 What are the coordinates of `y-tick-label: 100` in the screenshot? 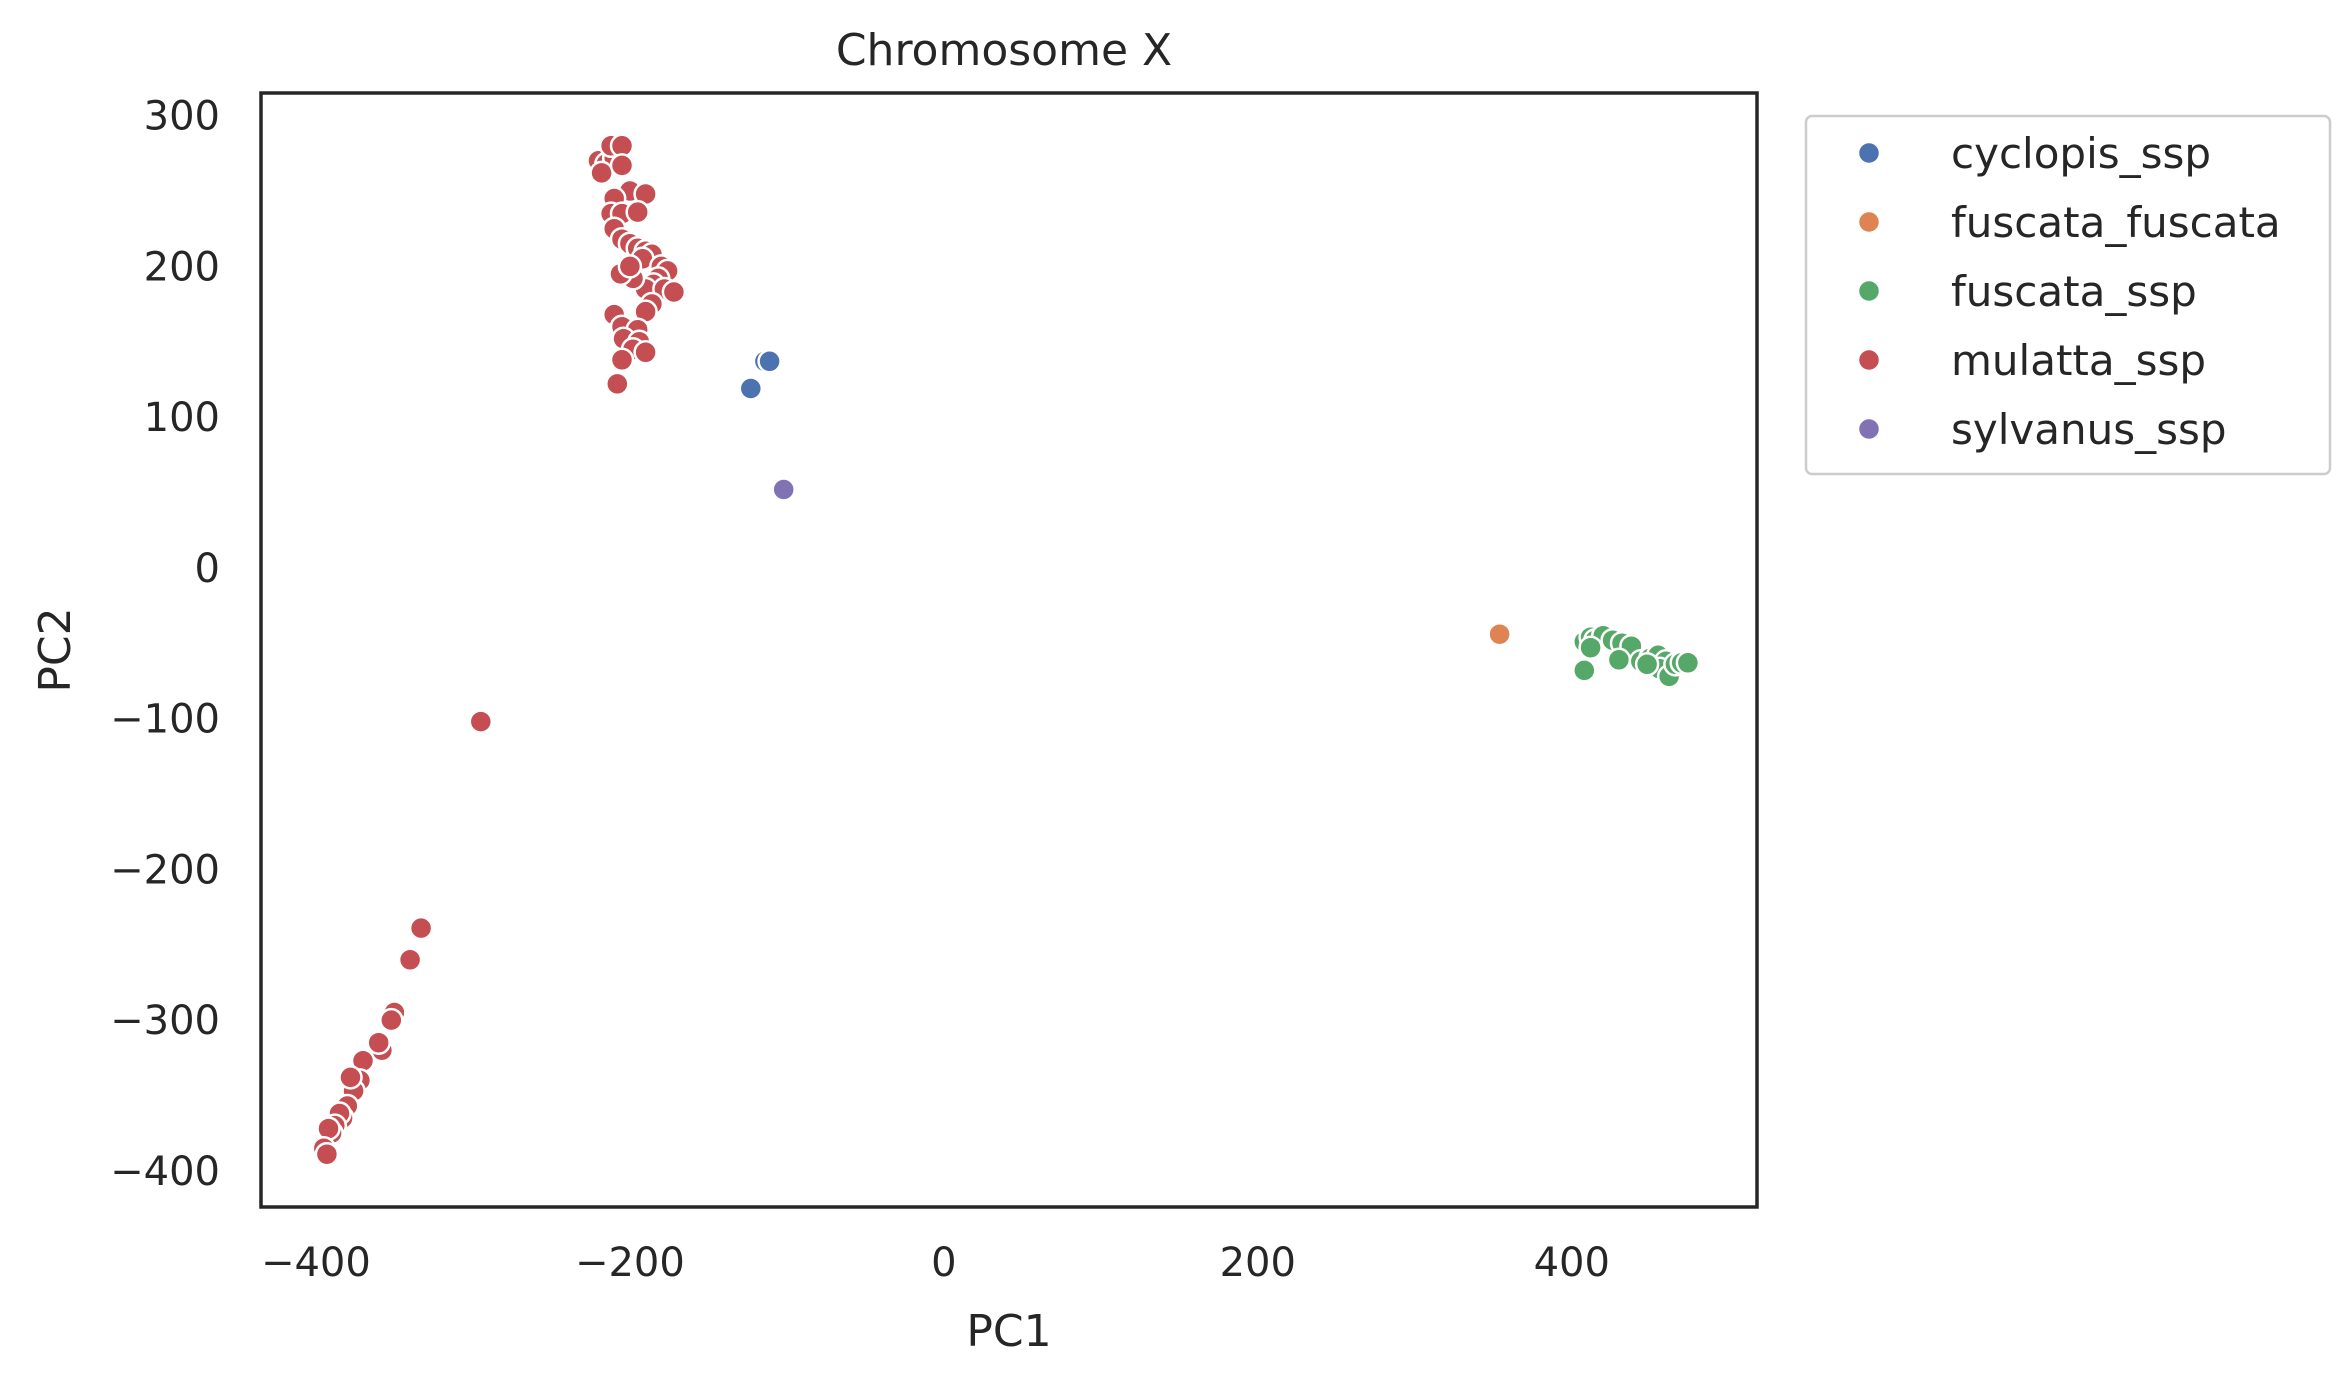 It's located at (182, 418).